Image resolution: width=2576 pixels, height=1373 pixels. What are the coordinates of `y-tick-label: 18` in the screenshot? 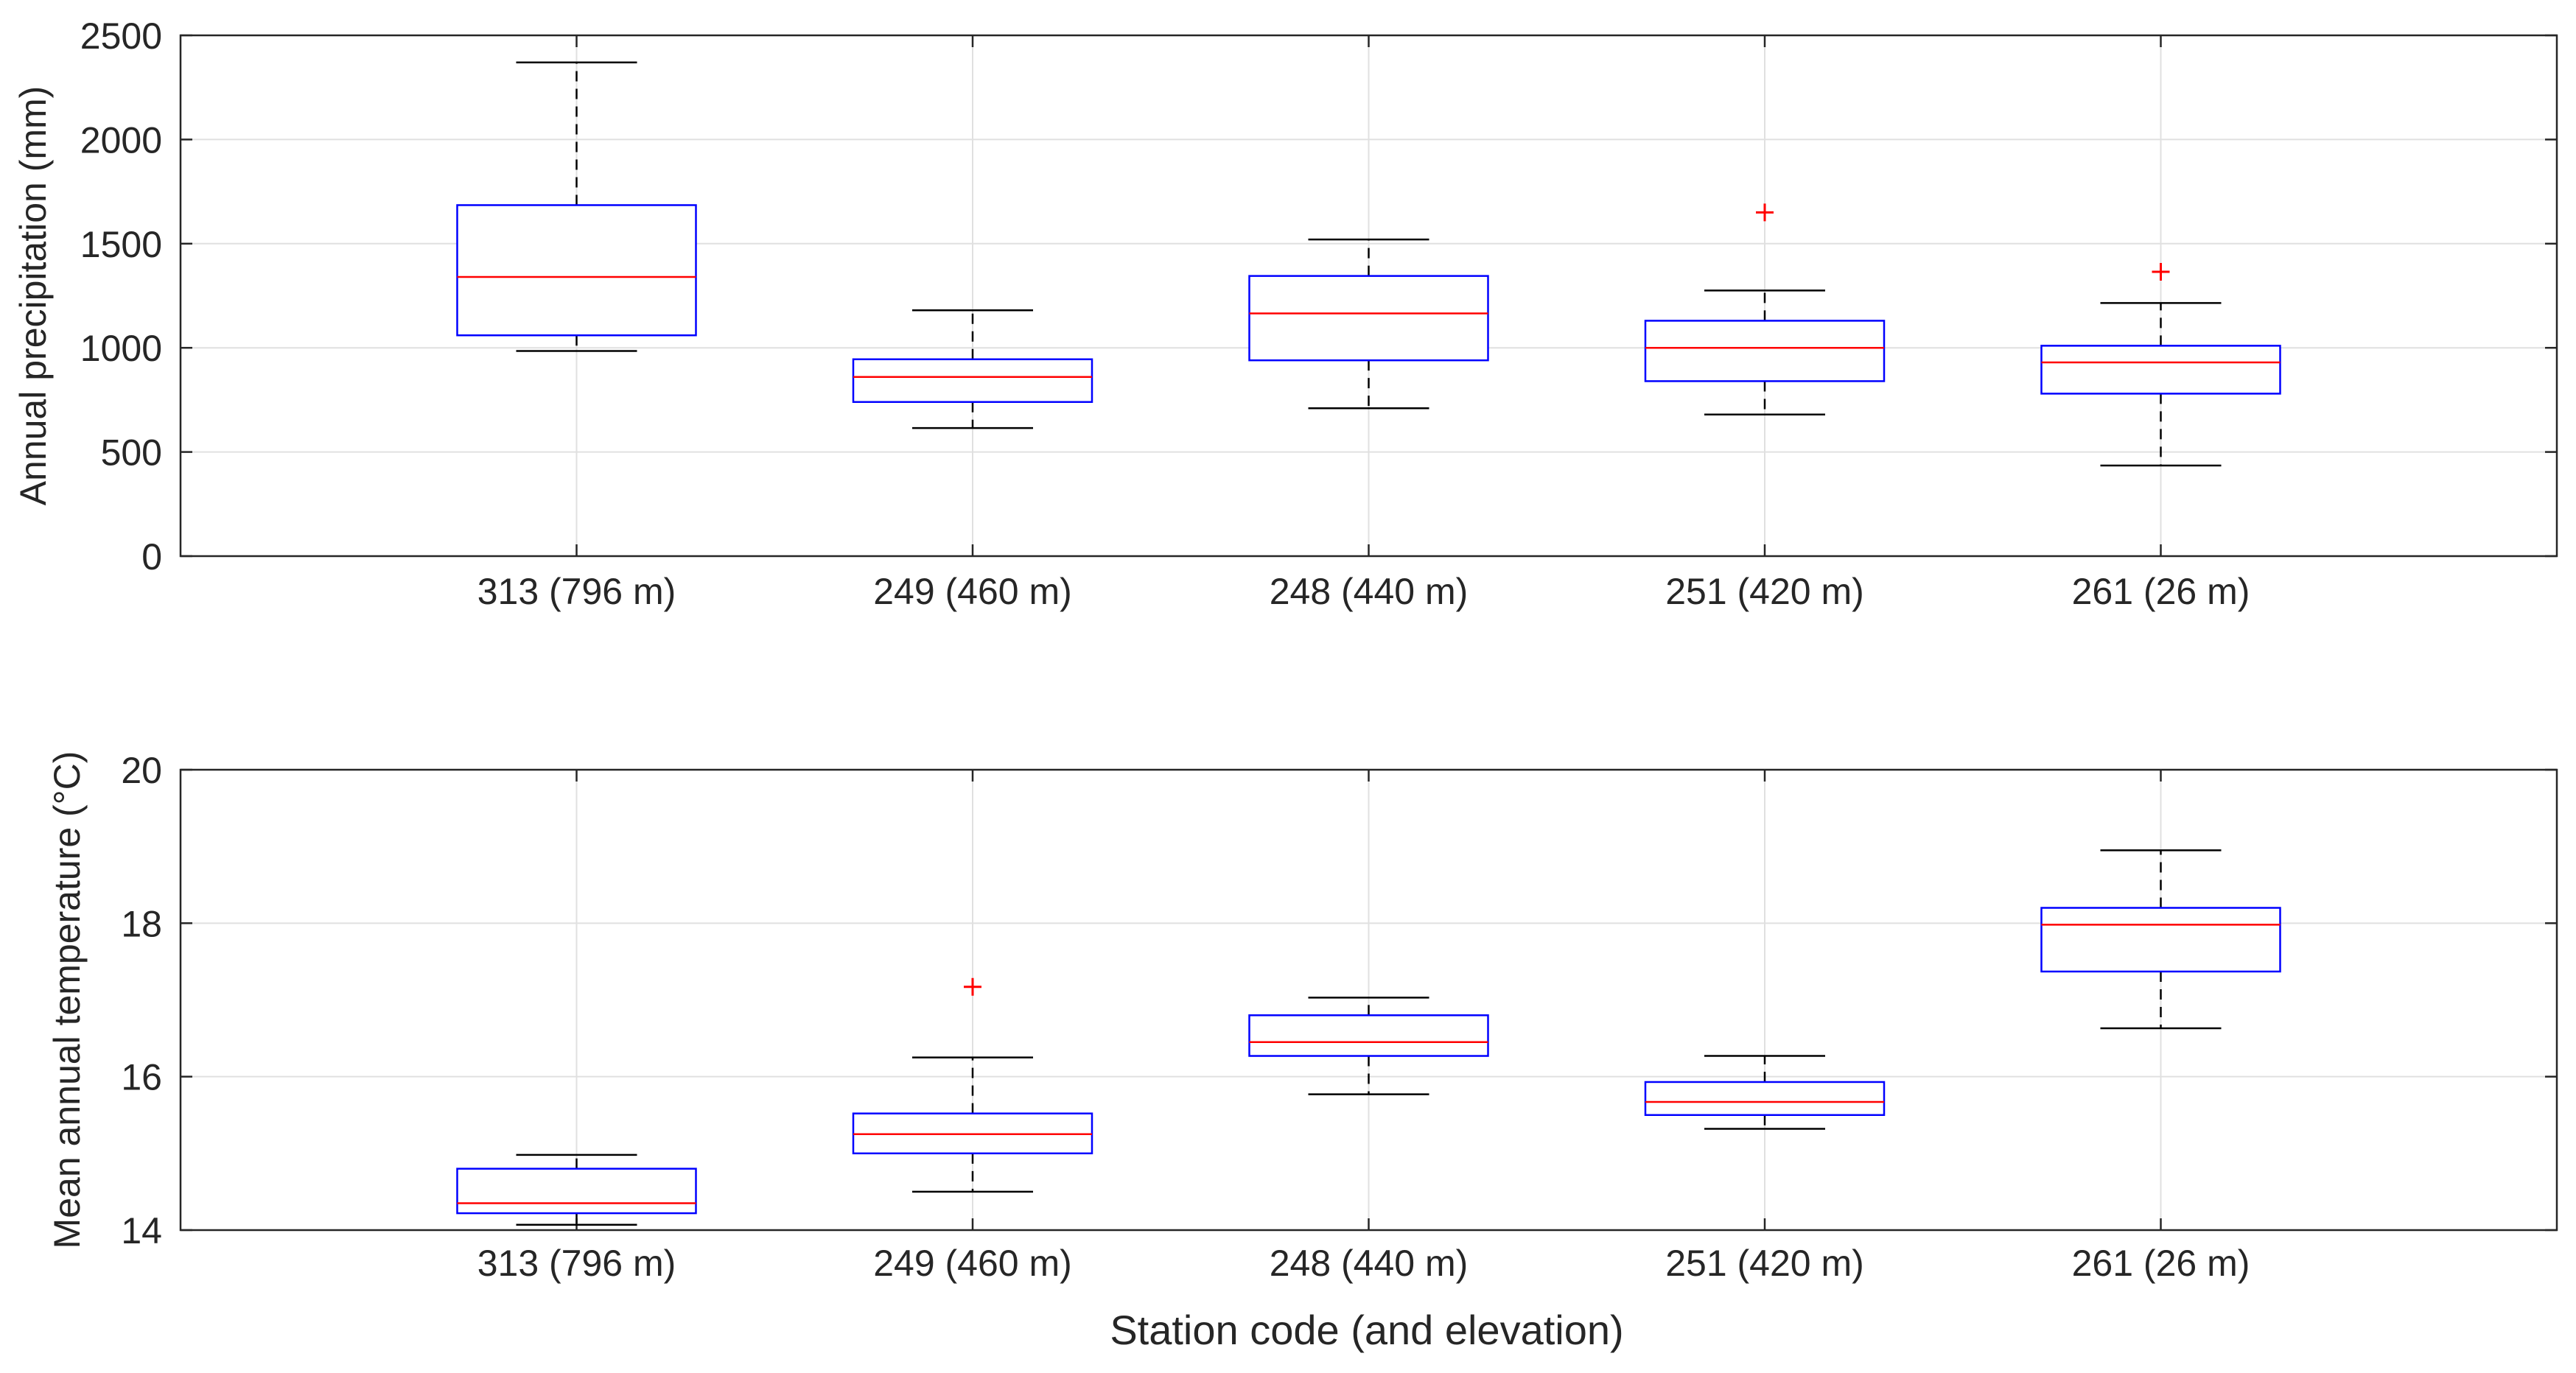 It's located at (141, 924).